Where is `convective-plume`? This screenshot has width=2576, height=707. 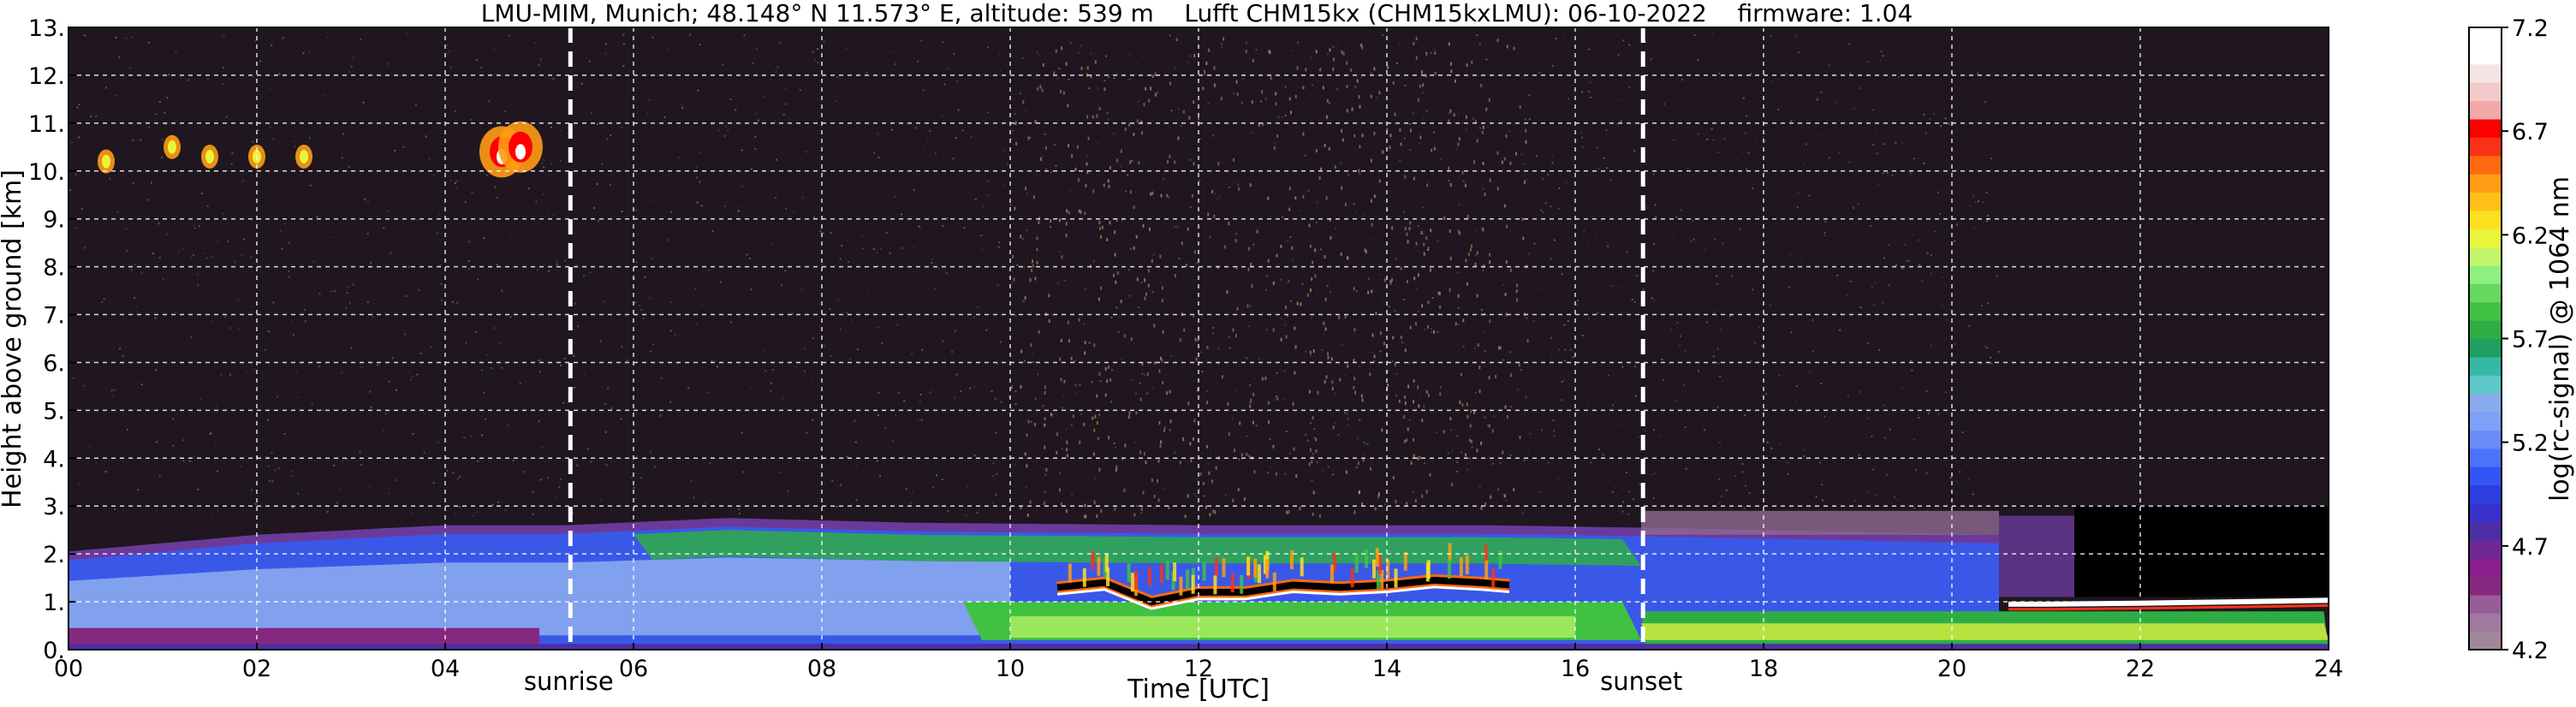 convective-plume is located at coordinates (1302, 567).